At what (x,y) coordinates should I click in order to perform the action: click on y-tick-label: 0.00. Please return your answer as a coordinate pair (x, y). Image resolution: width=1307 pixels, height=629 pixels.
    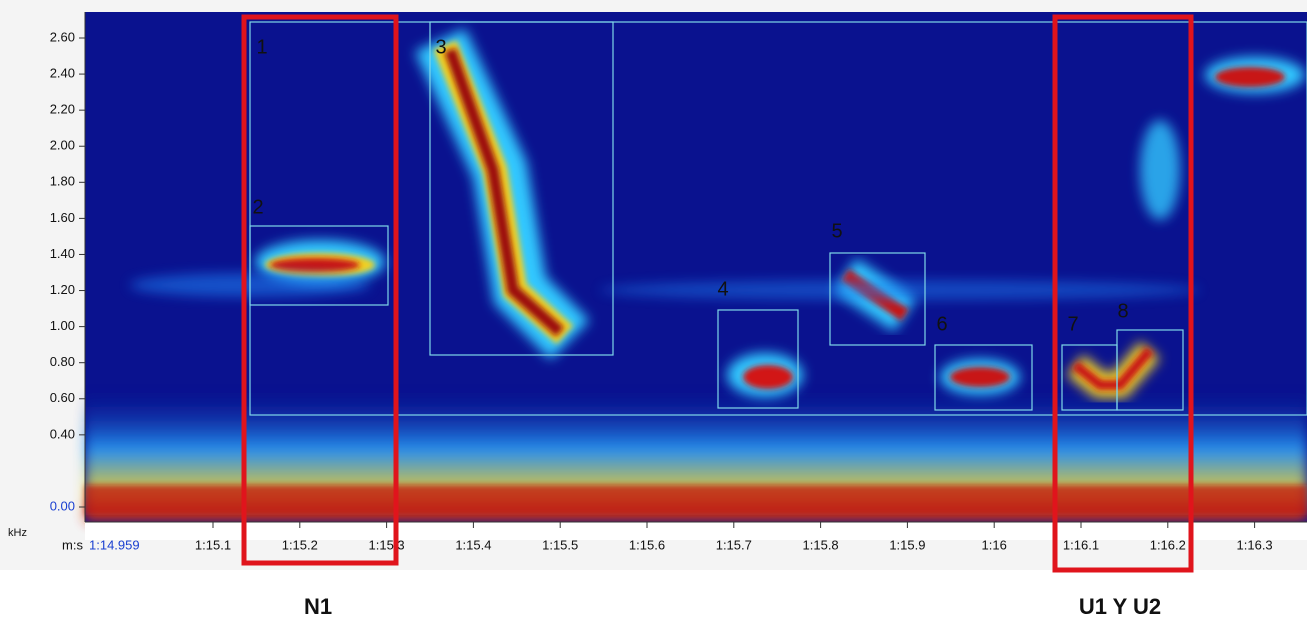
    Looking at the image, I should click on (62, 505).